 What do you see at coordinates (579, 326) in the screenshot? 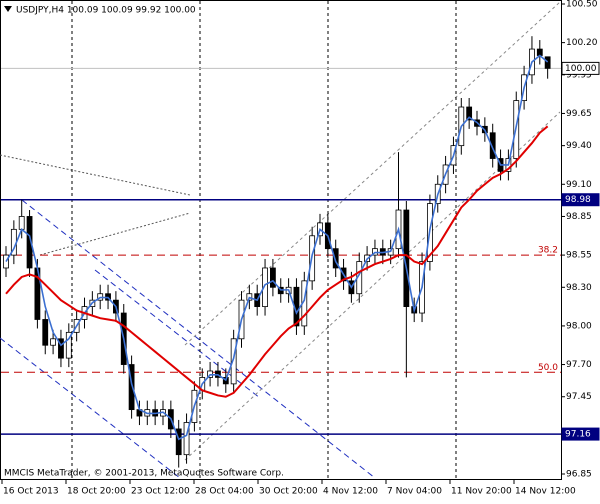
I see `y-tick-label: 98.00` at bounding box center [579, 326].